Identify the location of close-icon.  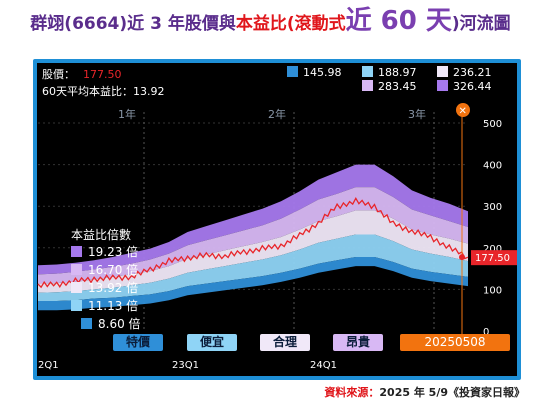
(463, 110).